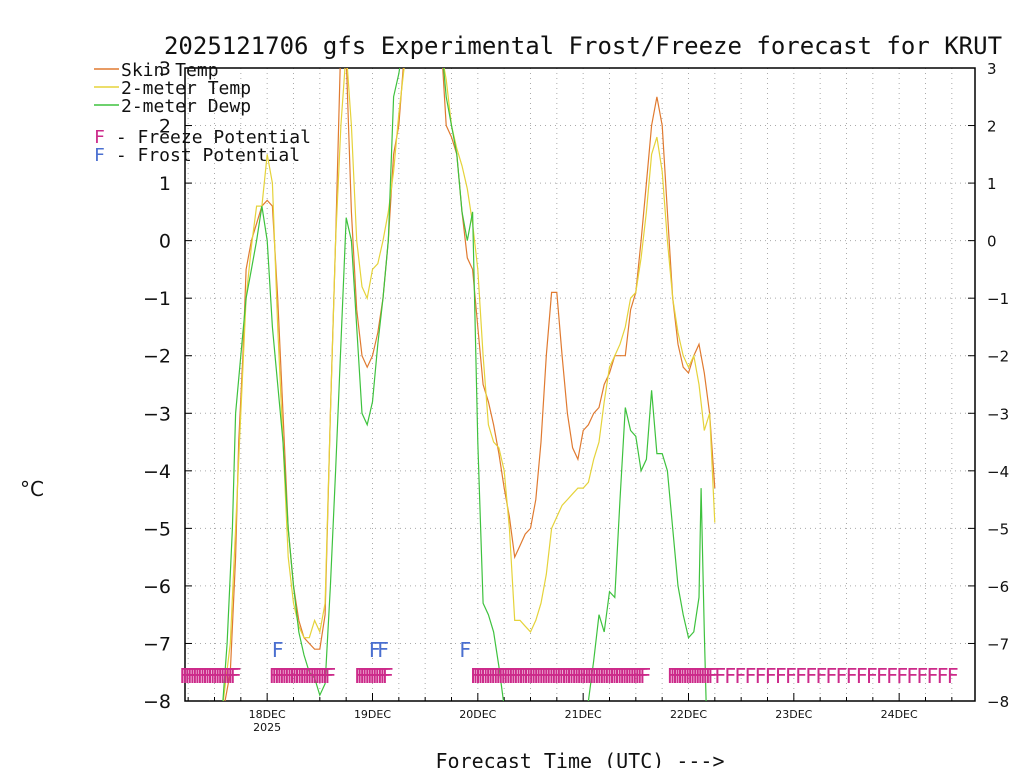  Describe the element at coordinates (157, 587) in the screenshot. I see `y-tick-label-left: −6` at that location.